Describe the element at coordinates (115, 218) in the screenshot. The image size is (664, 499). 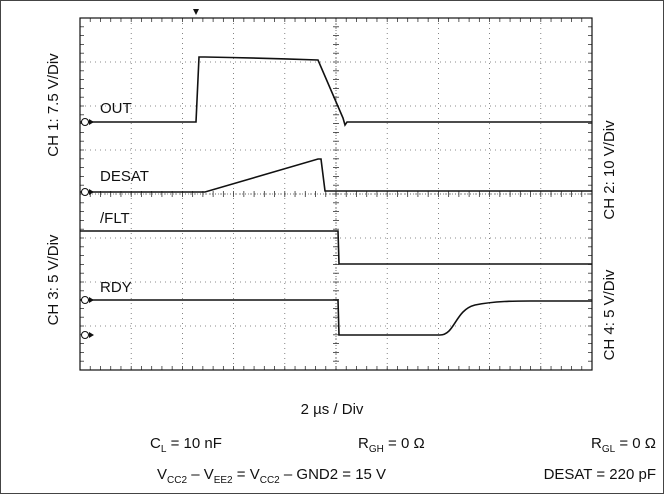
I see `trace-label: /FLT` at that location.